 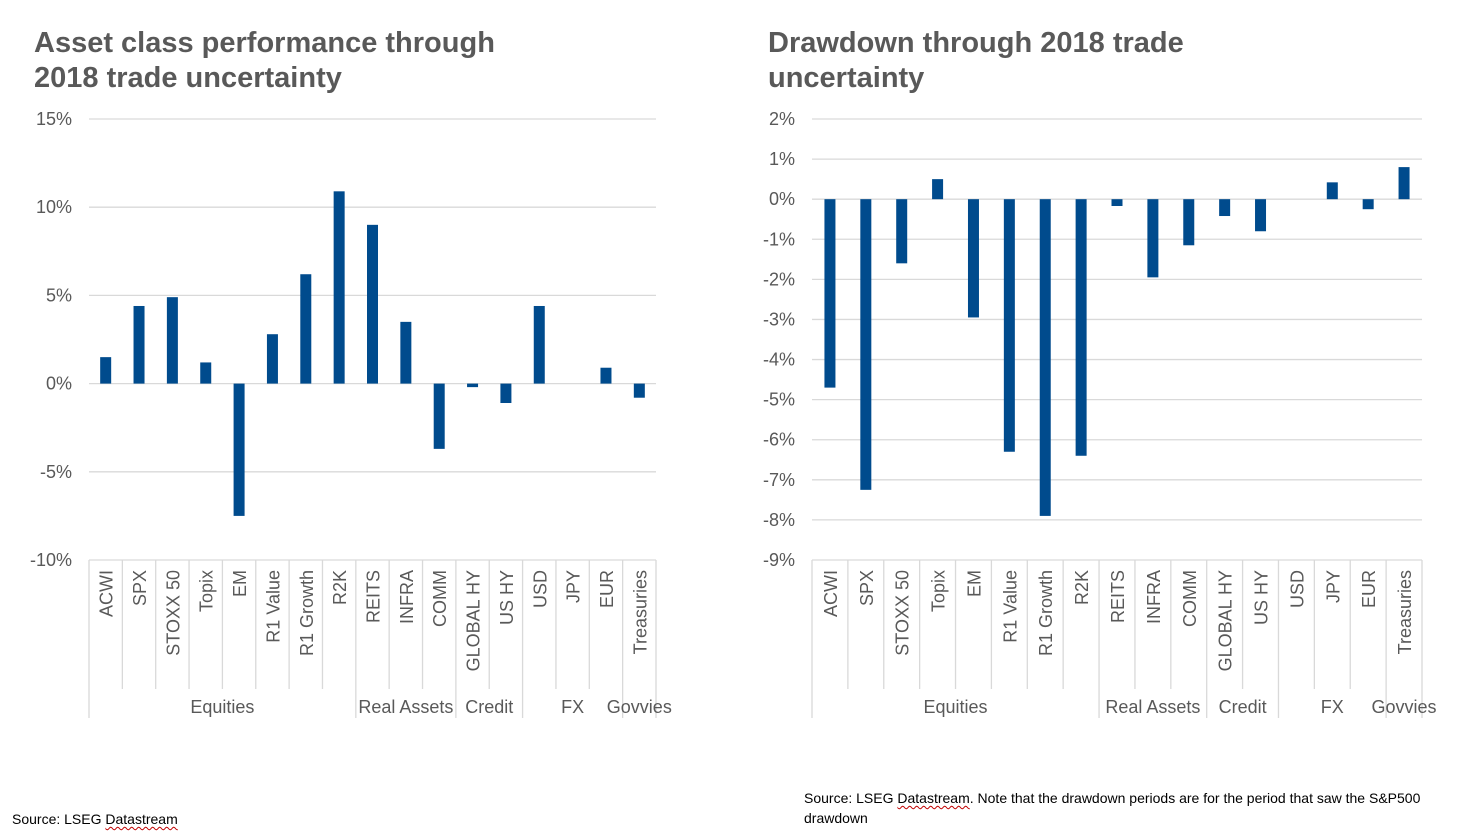 What do you see at coordinates (976, 43) in the screenshot?
I see `chart-title-line: Drawdown through 2018 trade` at bounding box center [976, 43].